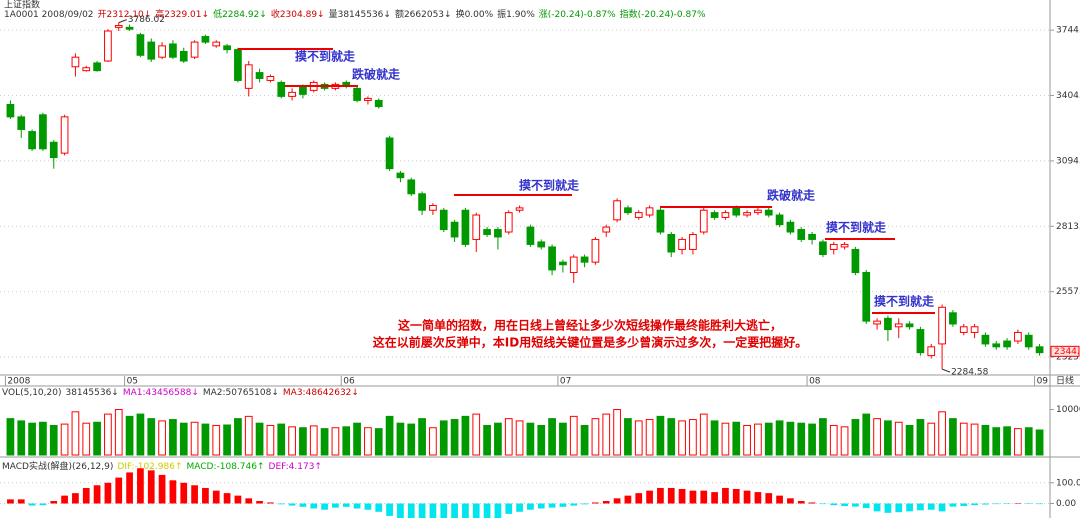 This screenshot has height=518, width=1080. Describe the element at coordinates (663, 14) in the screenshot. I see `info-item: 指数(-20.24)-0.87%` at that location.